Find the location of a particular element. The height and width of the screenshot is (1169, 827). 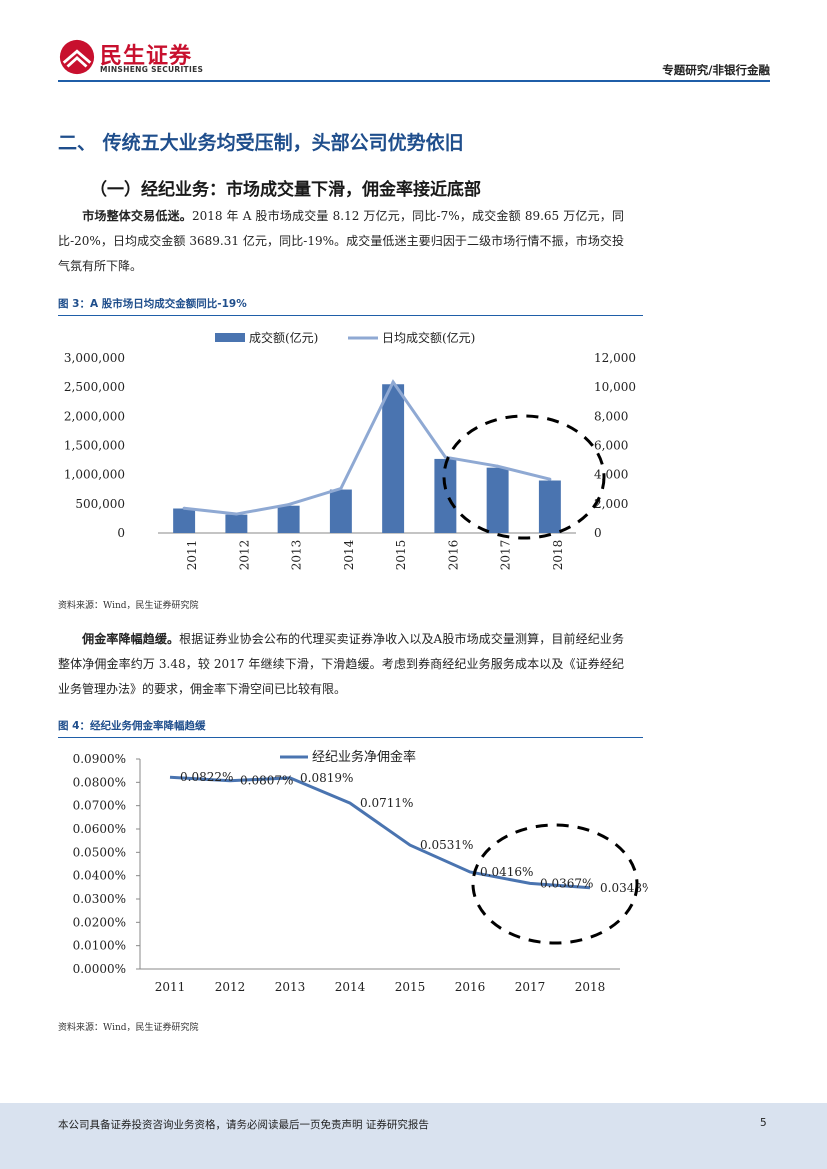

legend-label: 经纪业务净佣金率 is located at coordinates (364, 757).